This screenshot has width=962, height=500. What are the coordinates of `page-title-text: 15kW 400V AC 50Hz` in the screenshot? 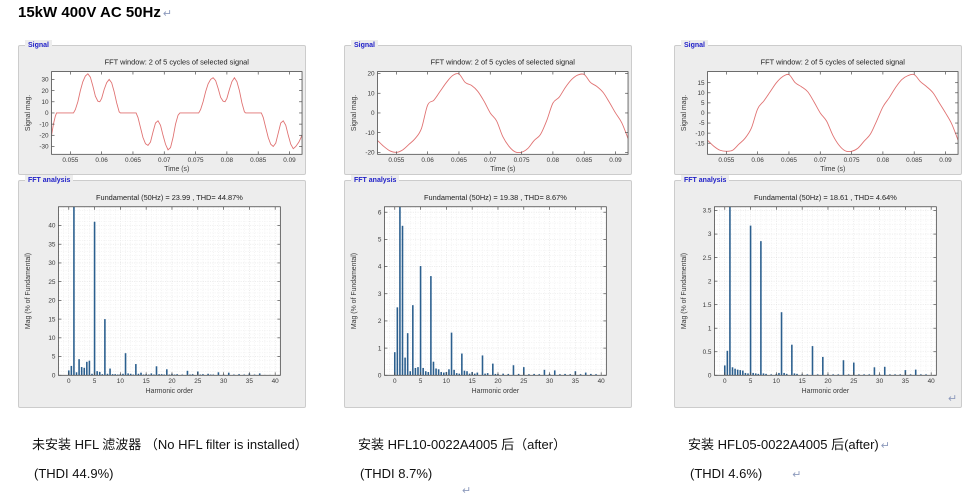 It's located at (89, 12).